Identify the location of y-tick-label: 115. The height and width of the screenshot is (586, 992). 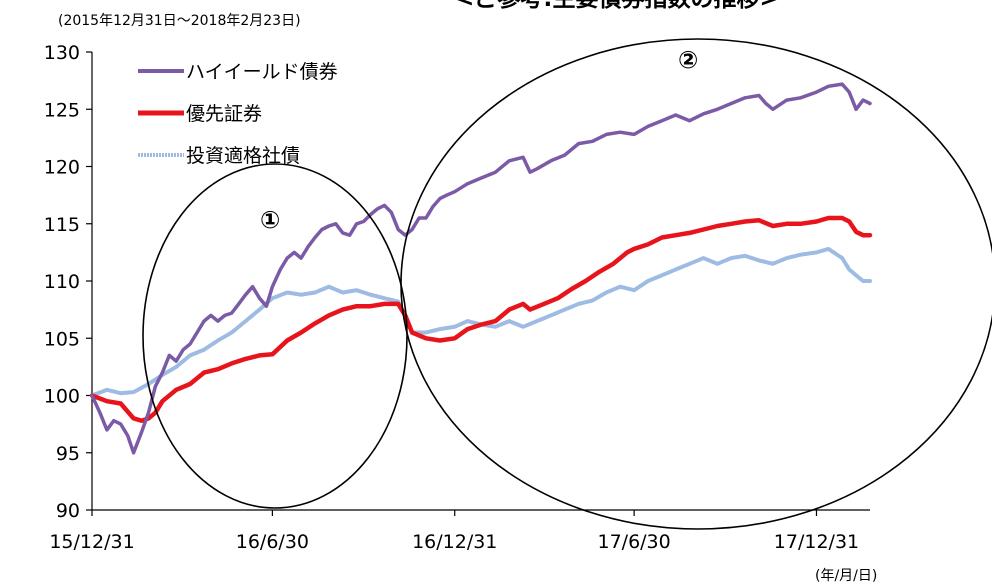
(62, 225).